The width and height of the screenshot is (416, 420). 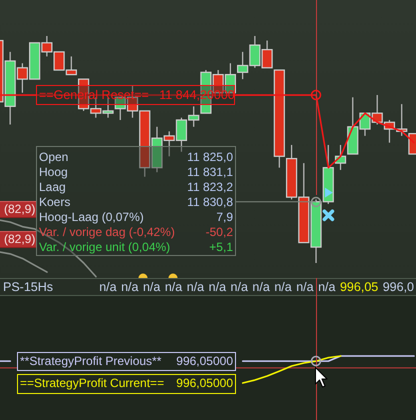 I want to click on text: 996,05, so click(x=359, y=287).